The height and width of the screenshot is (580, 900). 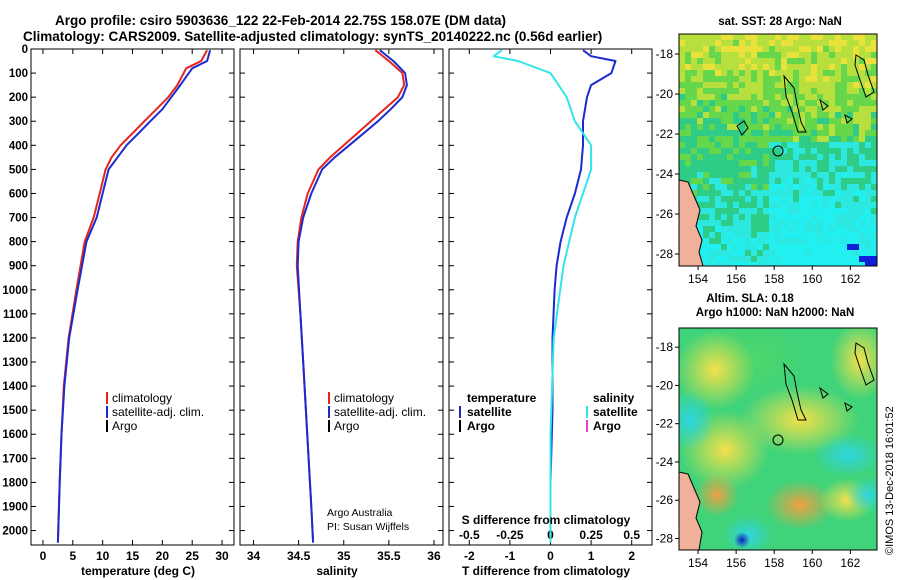 What do you see at coordinates (18, 194) in the screenshot?
I see `depth-tick-label: 600` at bounding box center [18, 194].